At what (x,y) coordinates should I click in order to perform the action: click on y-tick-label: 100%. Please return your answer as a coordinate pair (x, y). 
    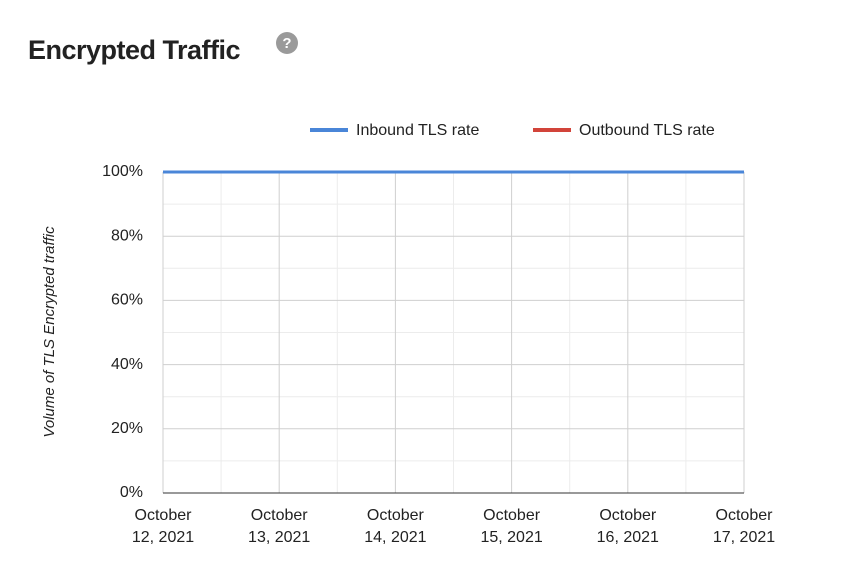
    Looking at the image, I should click on (122, 171).